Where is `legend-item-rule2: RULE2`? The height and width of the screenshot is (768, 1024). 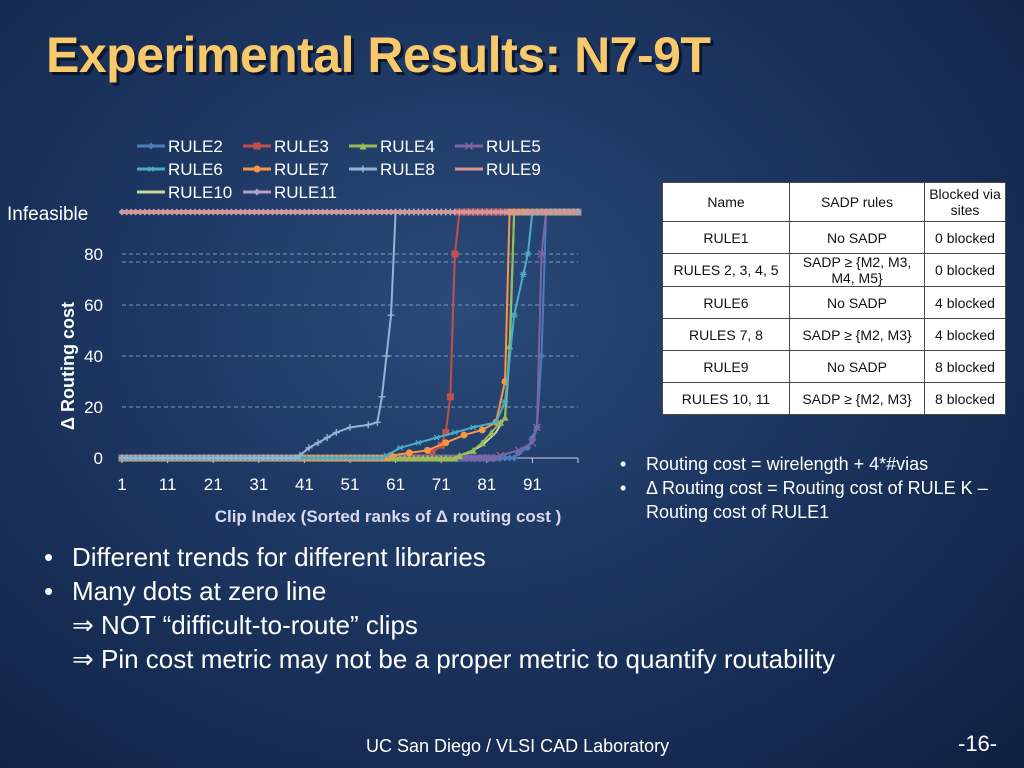
legend-item-rule2: RULE2 is located at coordinates (180, 146).